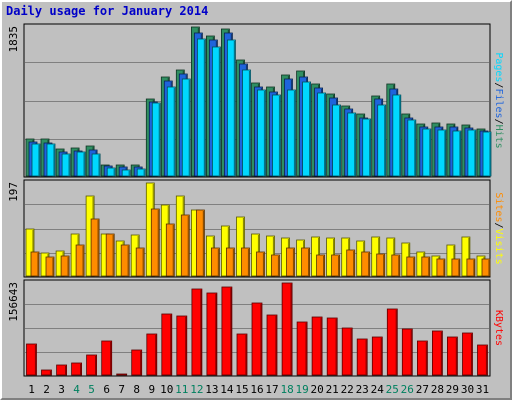 The image size is (512, 400). I want to click on legend-item-hits-files-pages-3: /, so click(498, 122).